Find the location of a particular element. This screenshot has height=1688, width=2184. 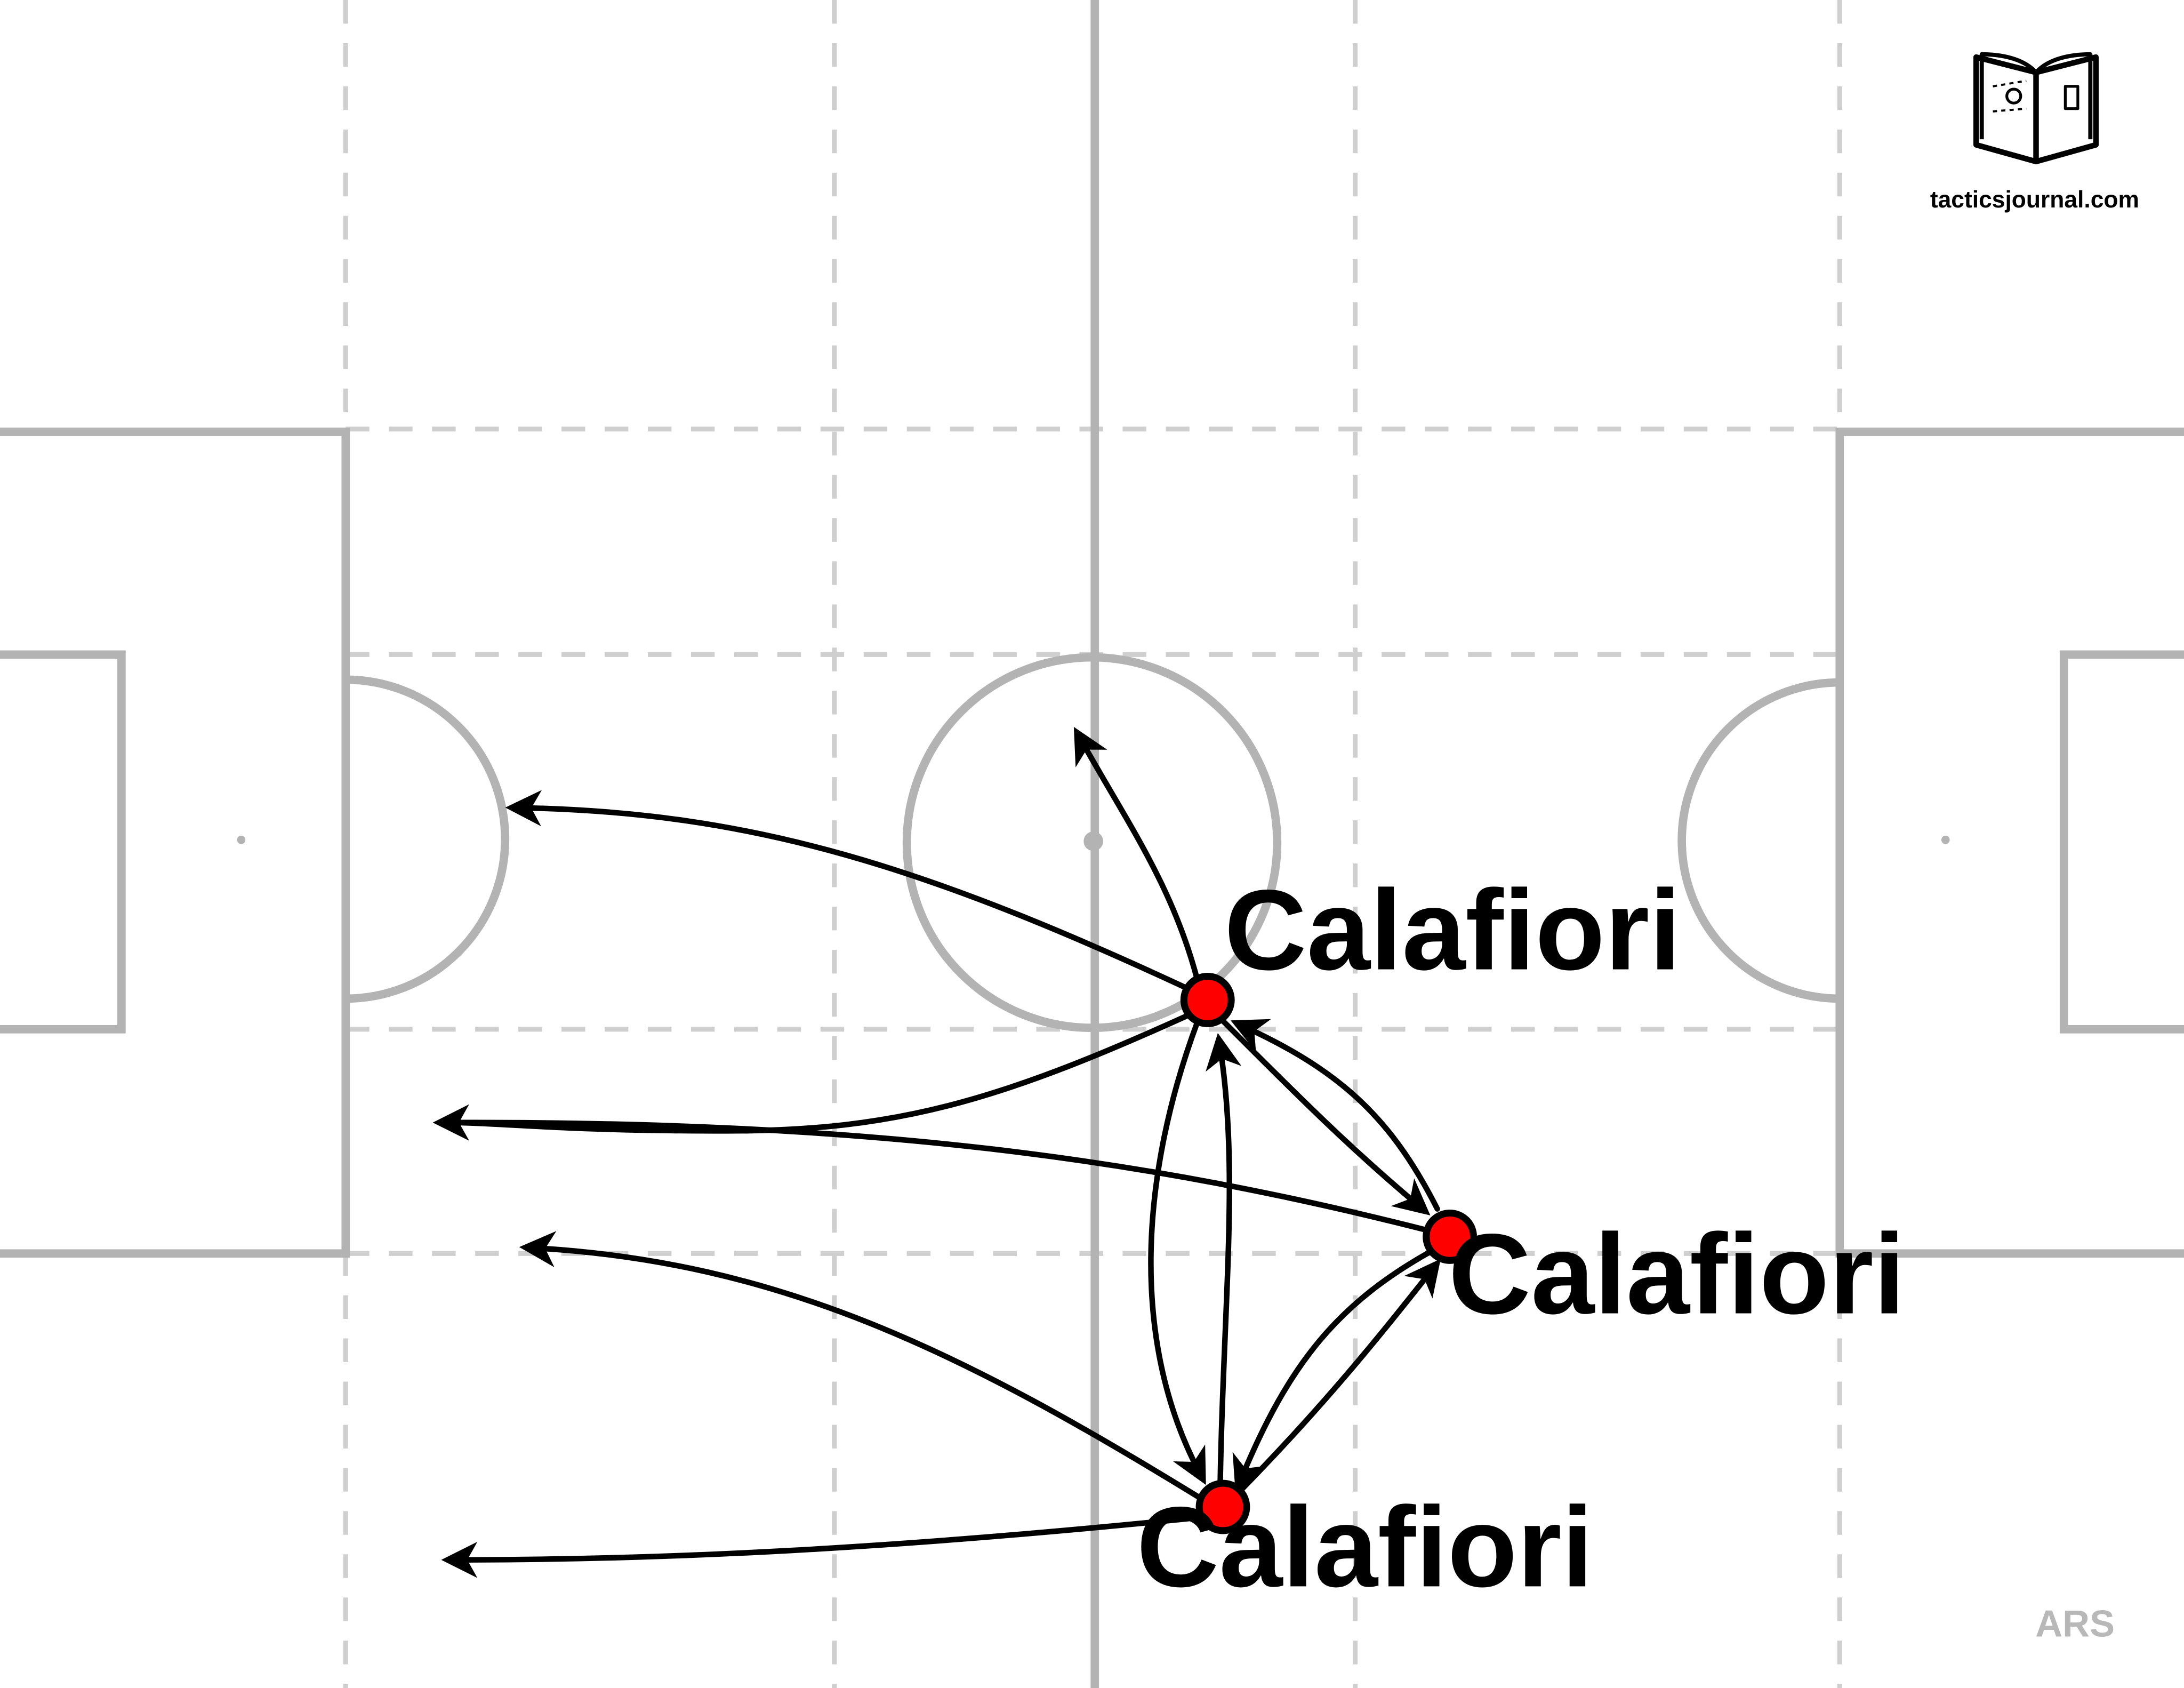

left-penalty-arc is located at coordinates (428, 839).